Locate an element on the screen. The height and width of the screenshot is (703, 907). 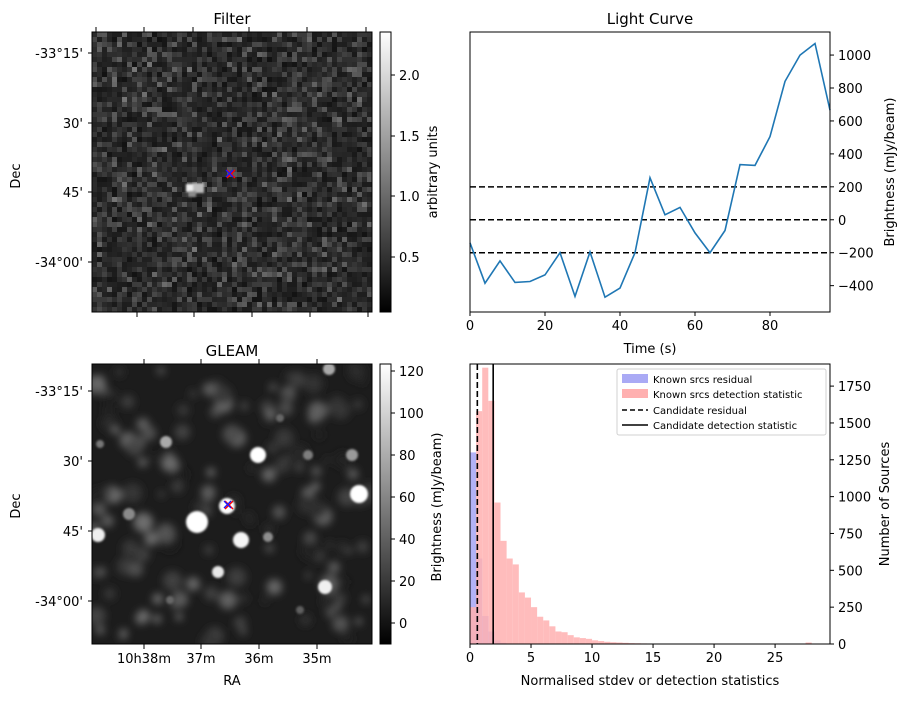
gleam-cbar-tick: 100 is located at coordinates (411, 414).